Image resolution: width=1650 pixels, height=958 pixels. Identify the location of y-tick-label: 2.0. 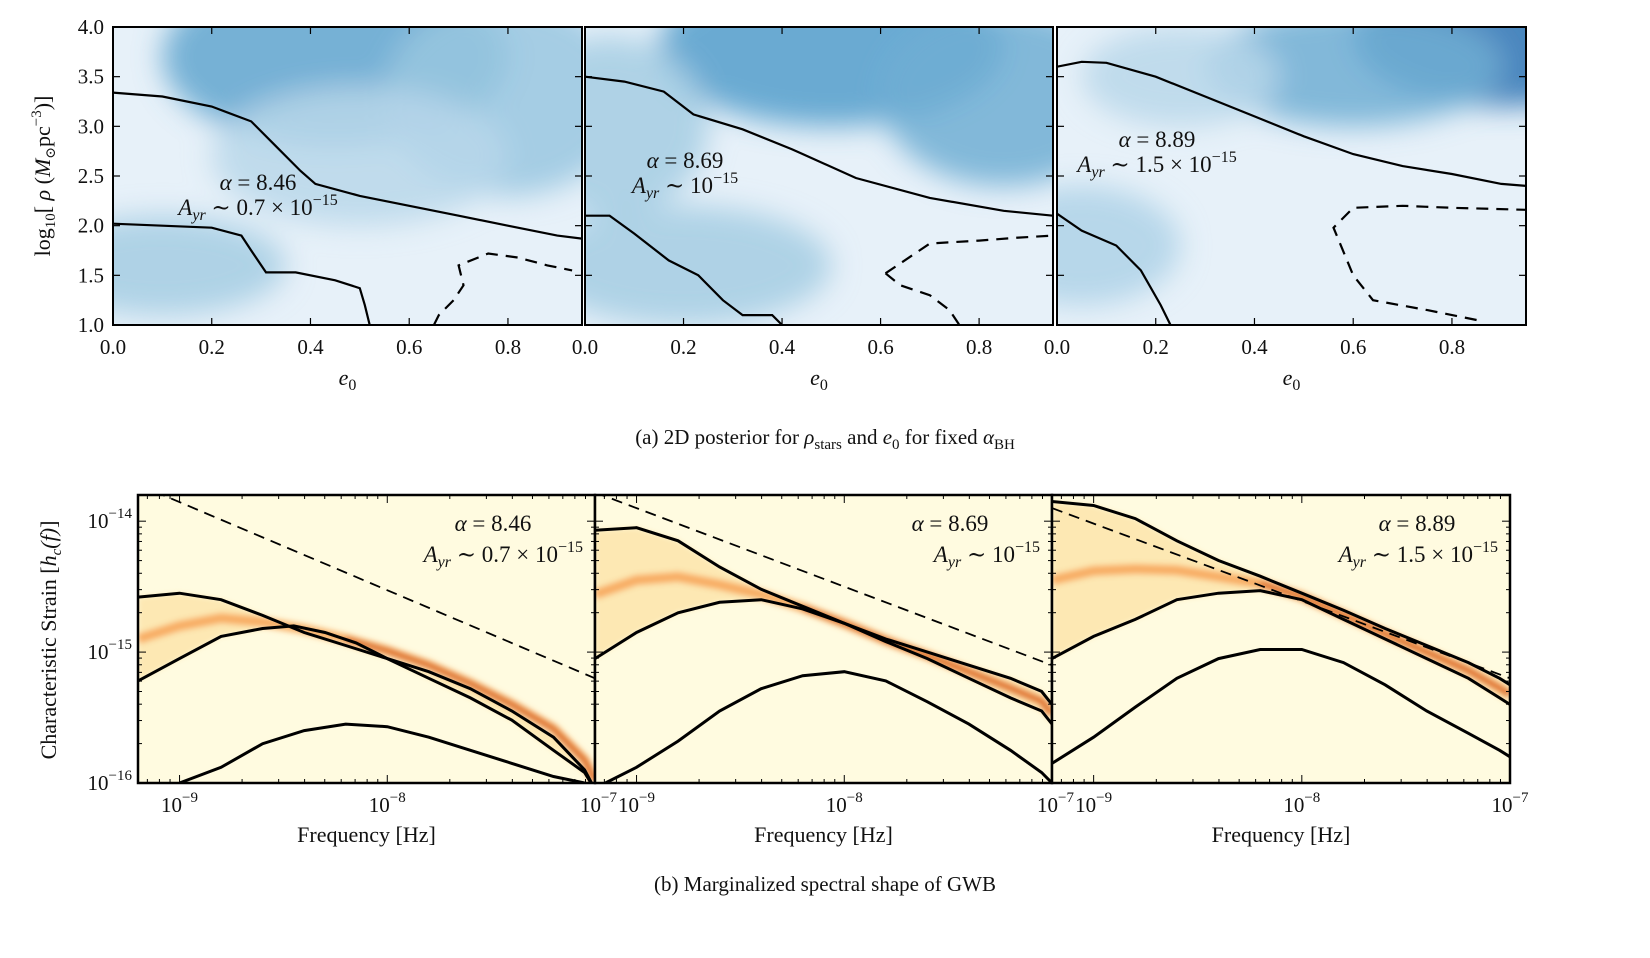
(91, 226).